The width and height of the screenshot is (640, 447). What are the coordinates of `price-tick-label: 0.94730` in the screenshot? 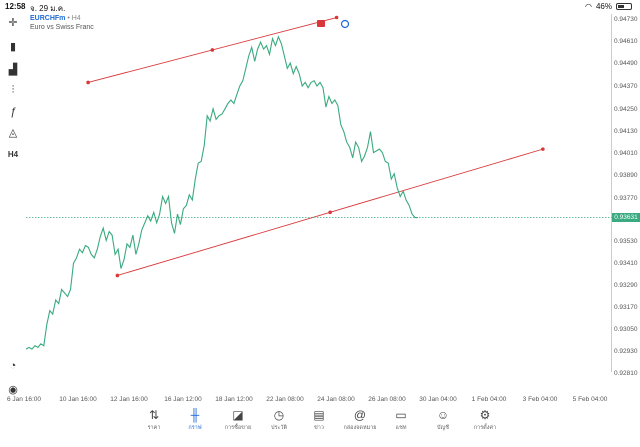 It's located at (626, 19).